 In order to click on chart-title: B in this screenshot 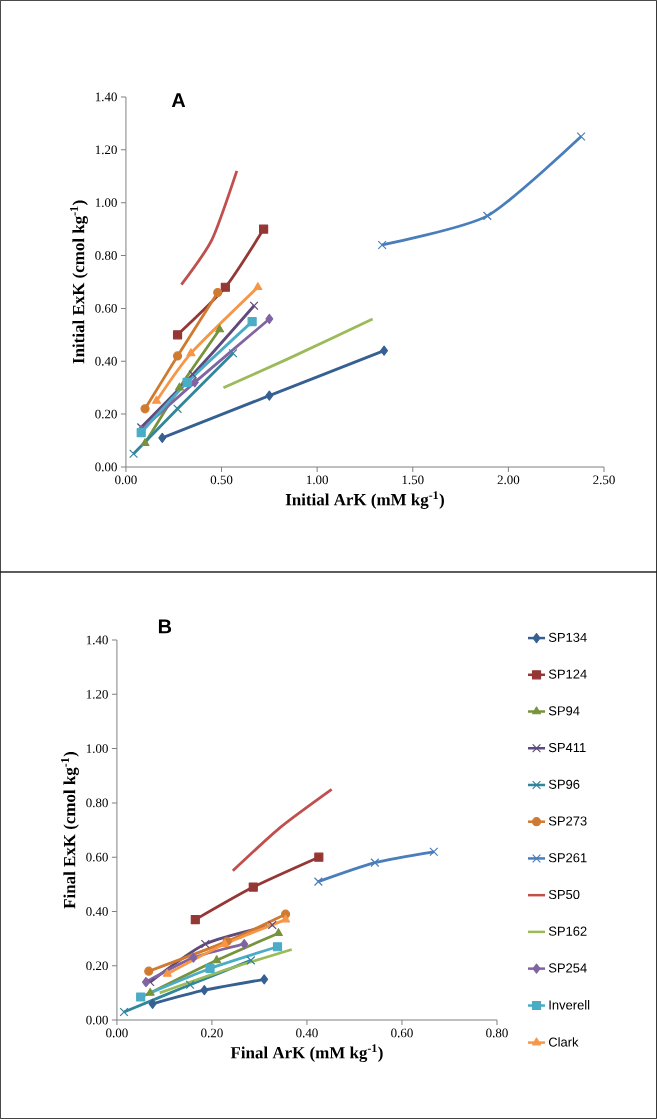, I will do `click(165, 626)`.